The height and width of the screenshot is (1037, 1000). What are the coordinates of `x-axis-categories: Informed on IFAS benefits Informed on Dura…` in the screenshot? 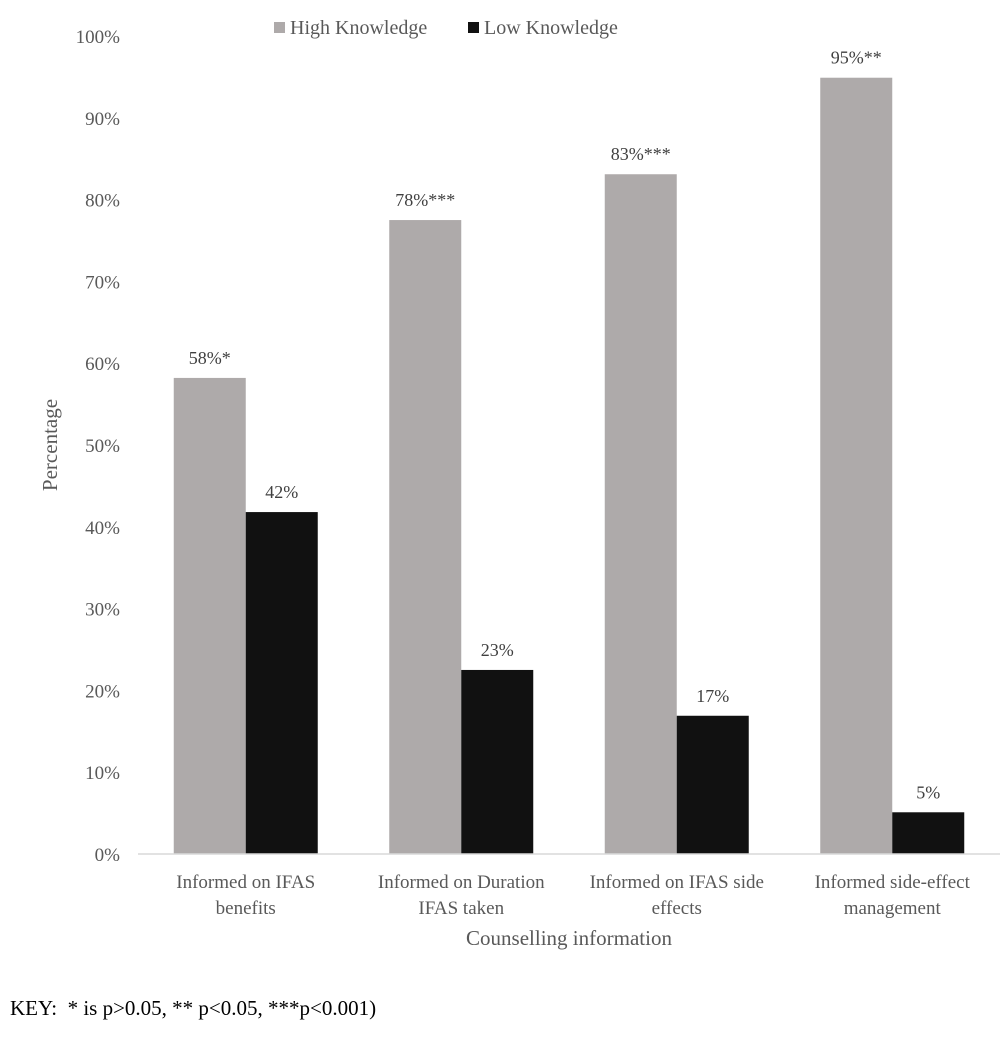 It's located at (573, 895).